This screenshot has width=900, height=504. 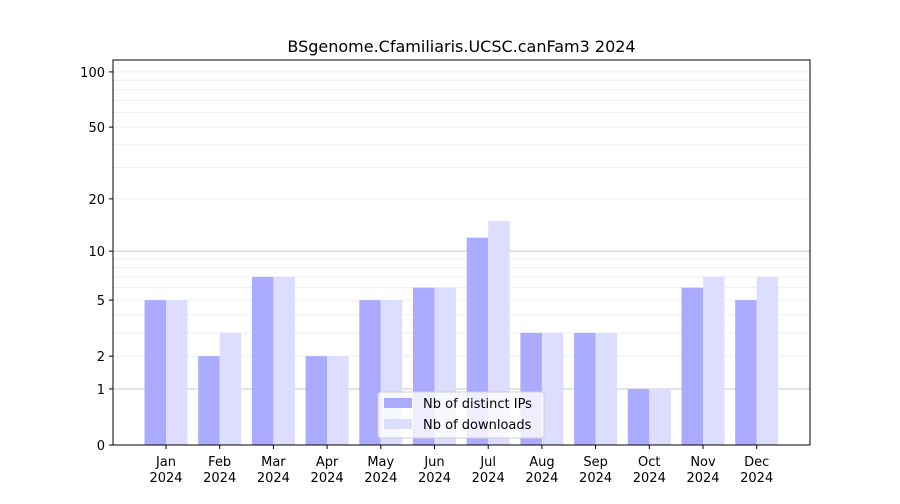 What do you see at coordinates (273, 462) in the screenshot?
I see `x-tick-label: Mar` at bounding box center [273, 462].